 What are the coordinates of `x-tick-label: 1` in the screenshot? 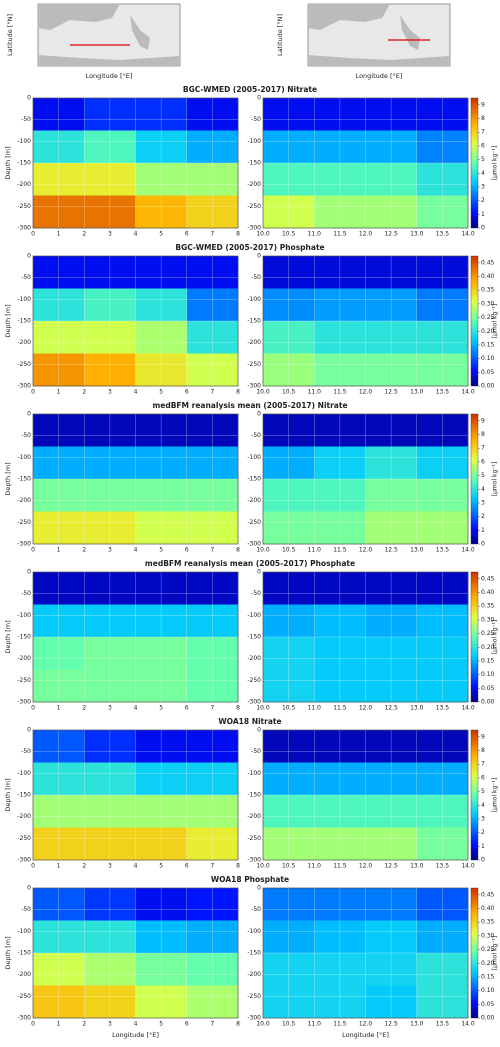 It's located at (59, 708).